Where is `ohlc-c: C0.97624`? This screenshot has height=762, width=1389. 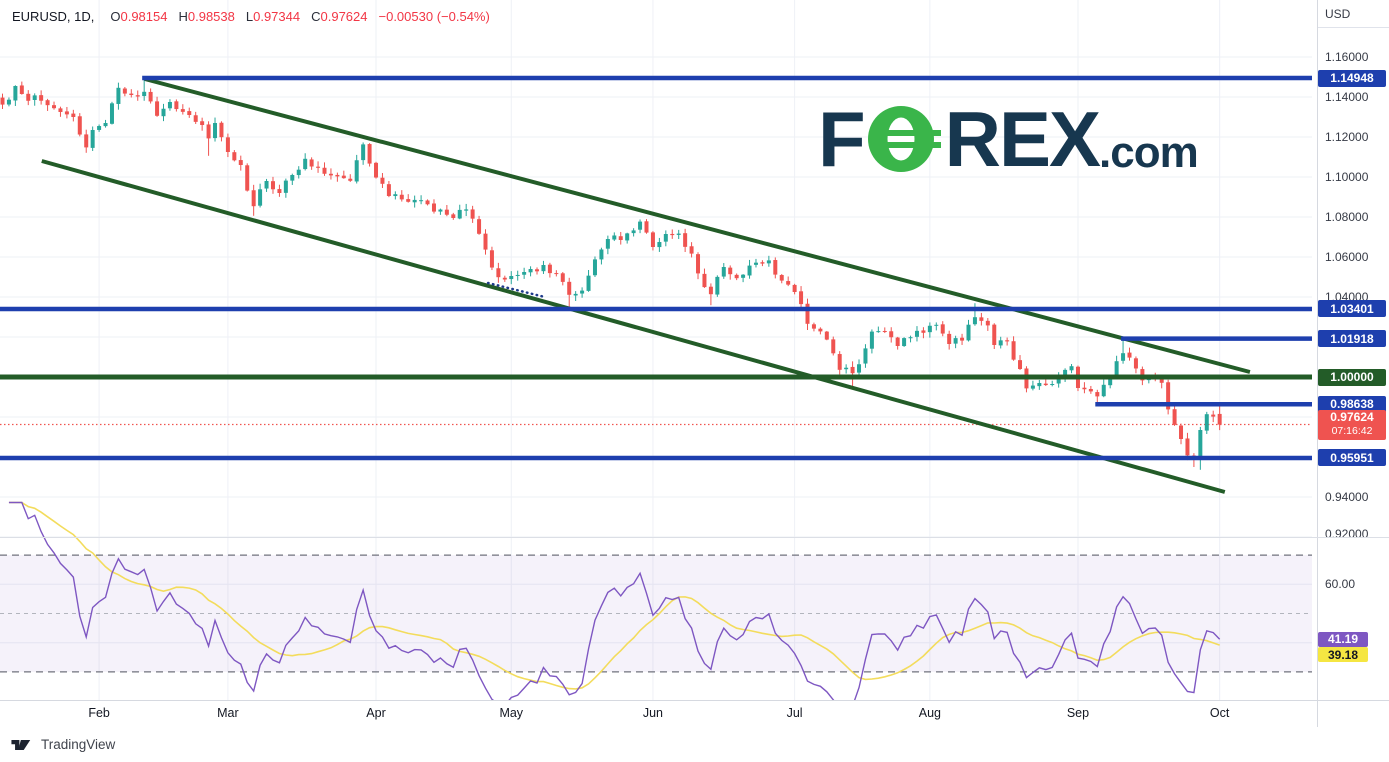 ohlc-c: C0.97624 is located at coordinates (339, 16).